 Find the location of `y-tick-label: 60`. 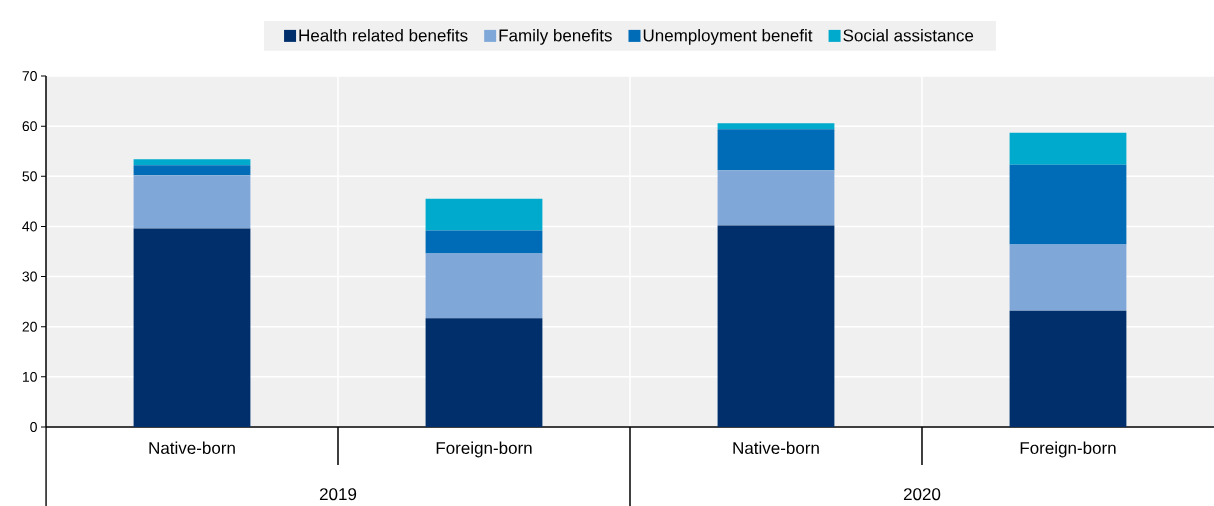

y-tick-label: 60 is located at coordinates (29, 126).